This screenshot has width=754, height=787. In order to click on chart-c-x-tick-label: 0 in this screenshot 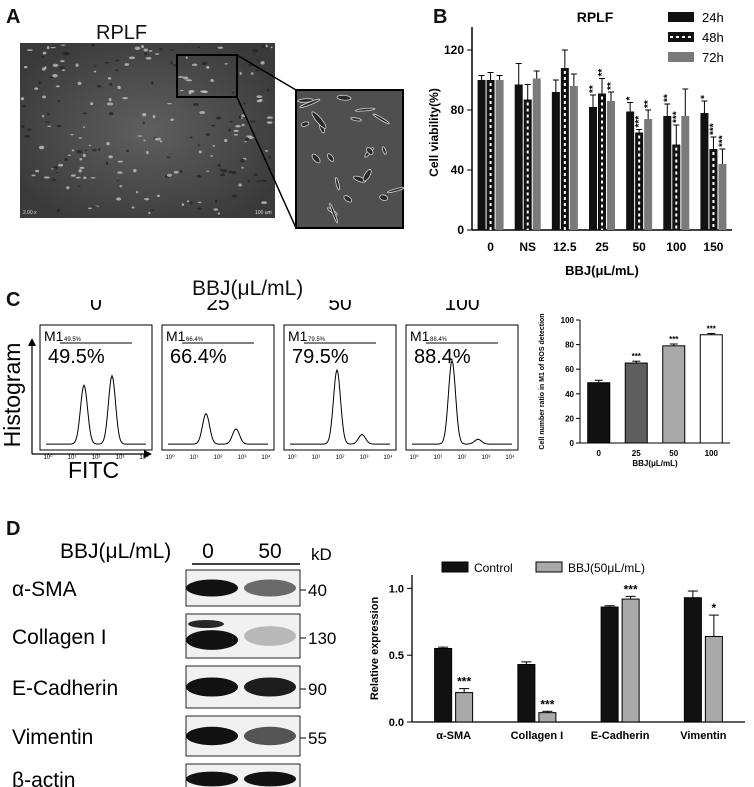, I will do `click(599, 453)`.